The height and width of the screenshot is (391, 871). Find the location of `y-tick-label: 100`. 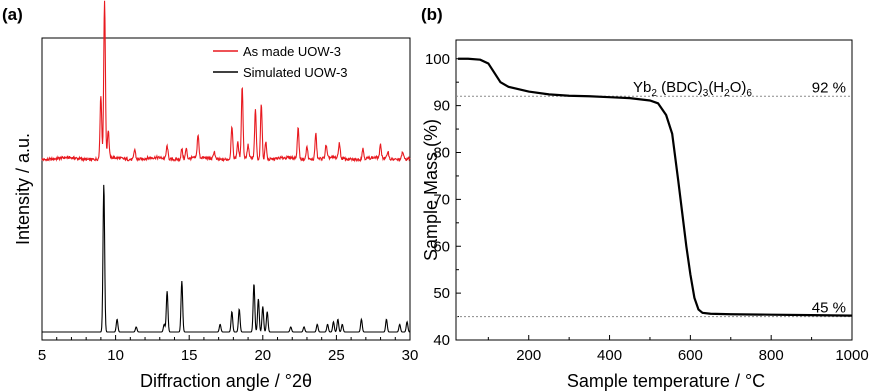

y-tick-label: 100 is located at coordinates (437, 59).